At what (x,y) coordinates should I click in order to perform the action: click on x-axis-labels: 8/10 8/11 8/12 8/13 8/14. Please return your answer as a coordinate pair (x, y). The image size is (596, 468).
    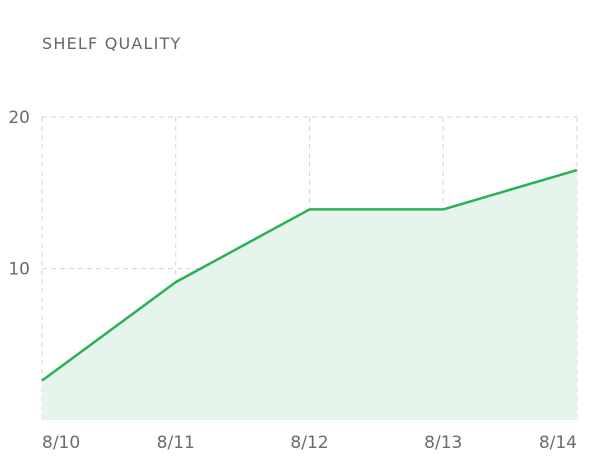
    Looking at the image, I should click on (309, 443).